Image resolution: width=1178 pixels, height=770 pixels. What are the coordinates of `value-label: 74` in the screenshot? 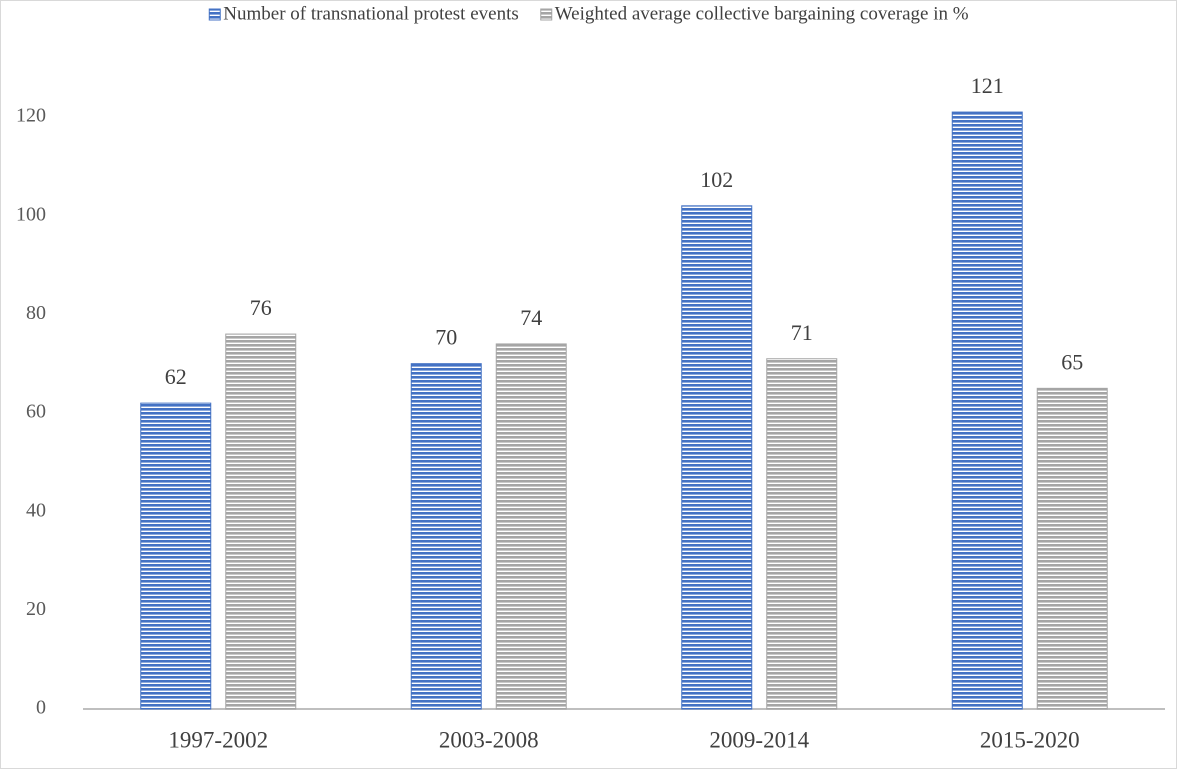 It's located at (531, 317).